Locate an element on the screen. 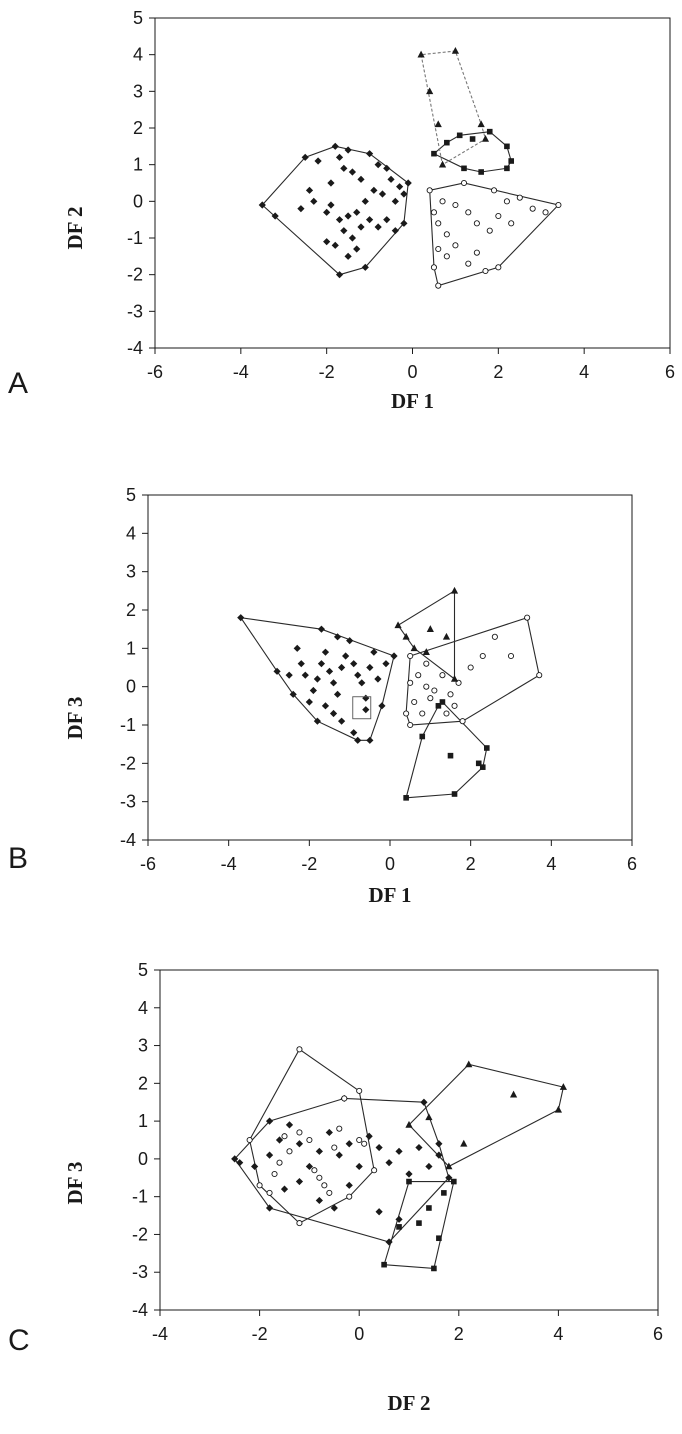  centroid-box is located at coordinates (362, 708).